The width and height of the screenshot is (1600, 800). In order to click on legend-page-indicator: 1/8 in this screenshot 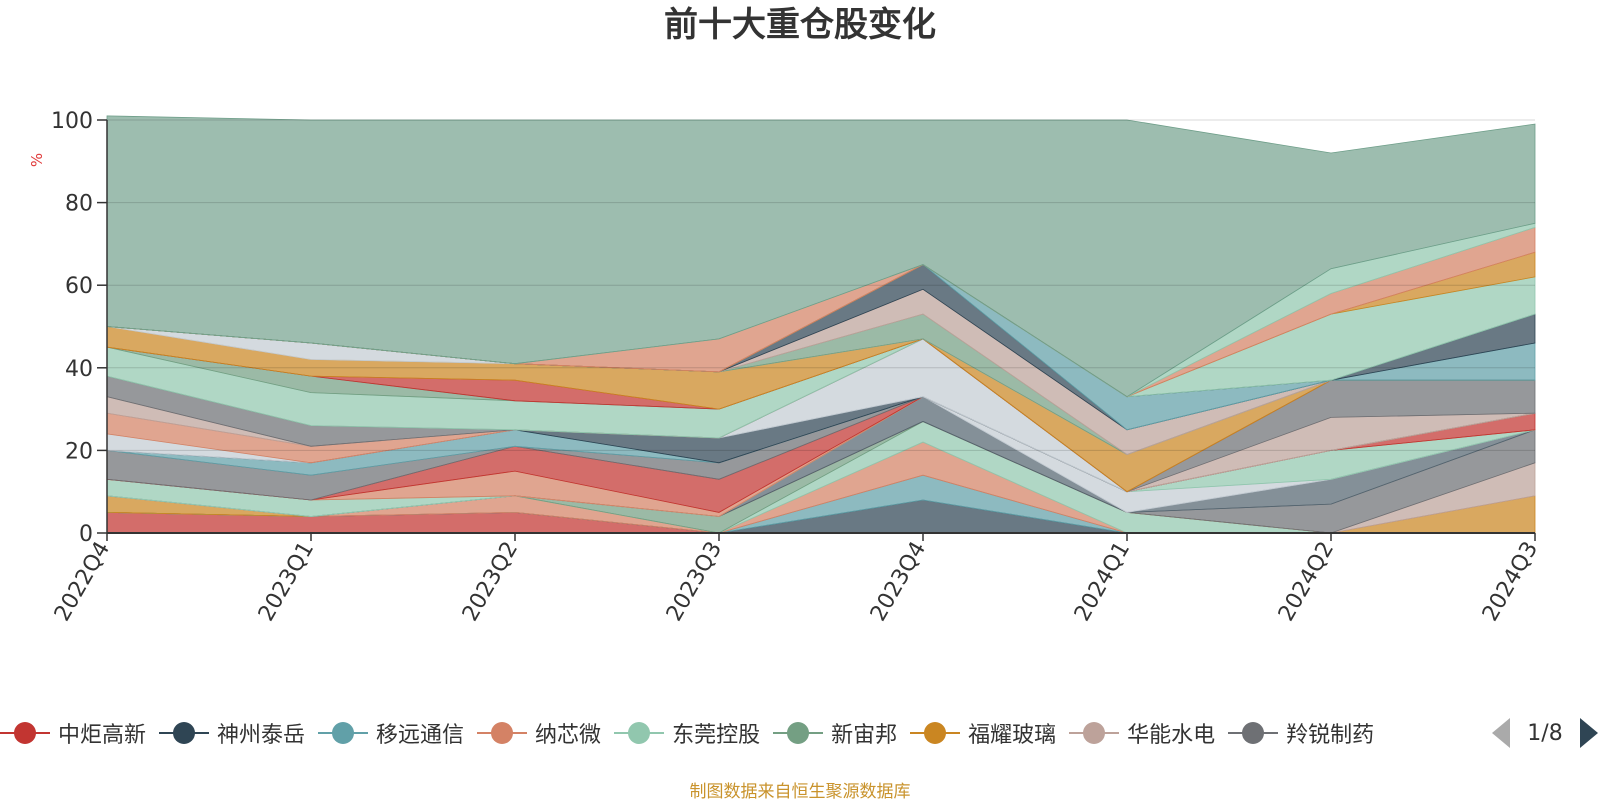, I will do `click(1545, 733)`.